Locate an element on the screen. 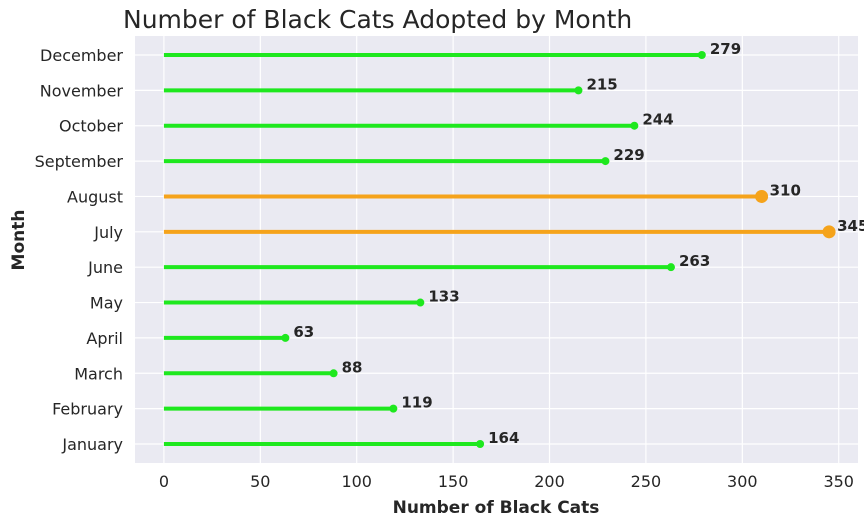 This screenshot has height=523, width=864. x-tick-350: 350 is located at coordinates (838, 481).